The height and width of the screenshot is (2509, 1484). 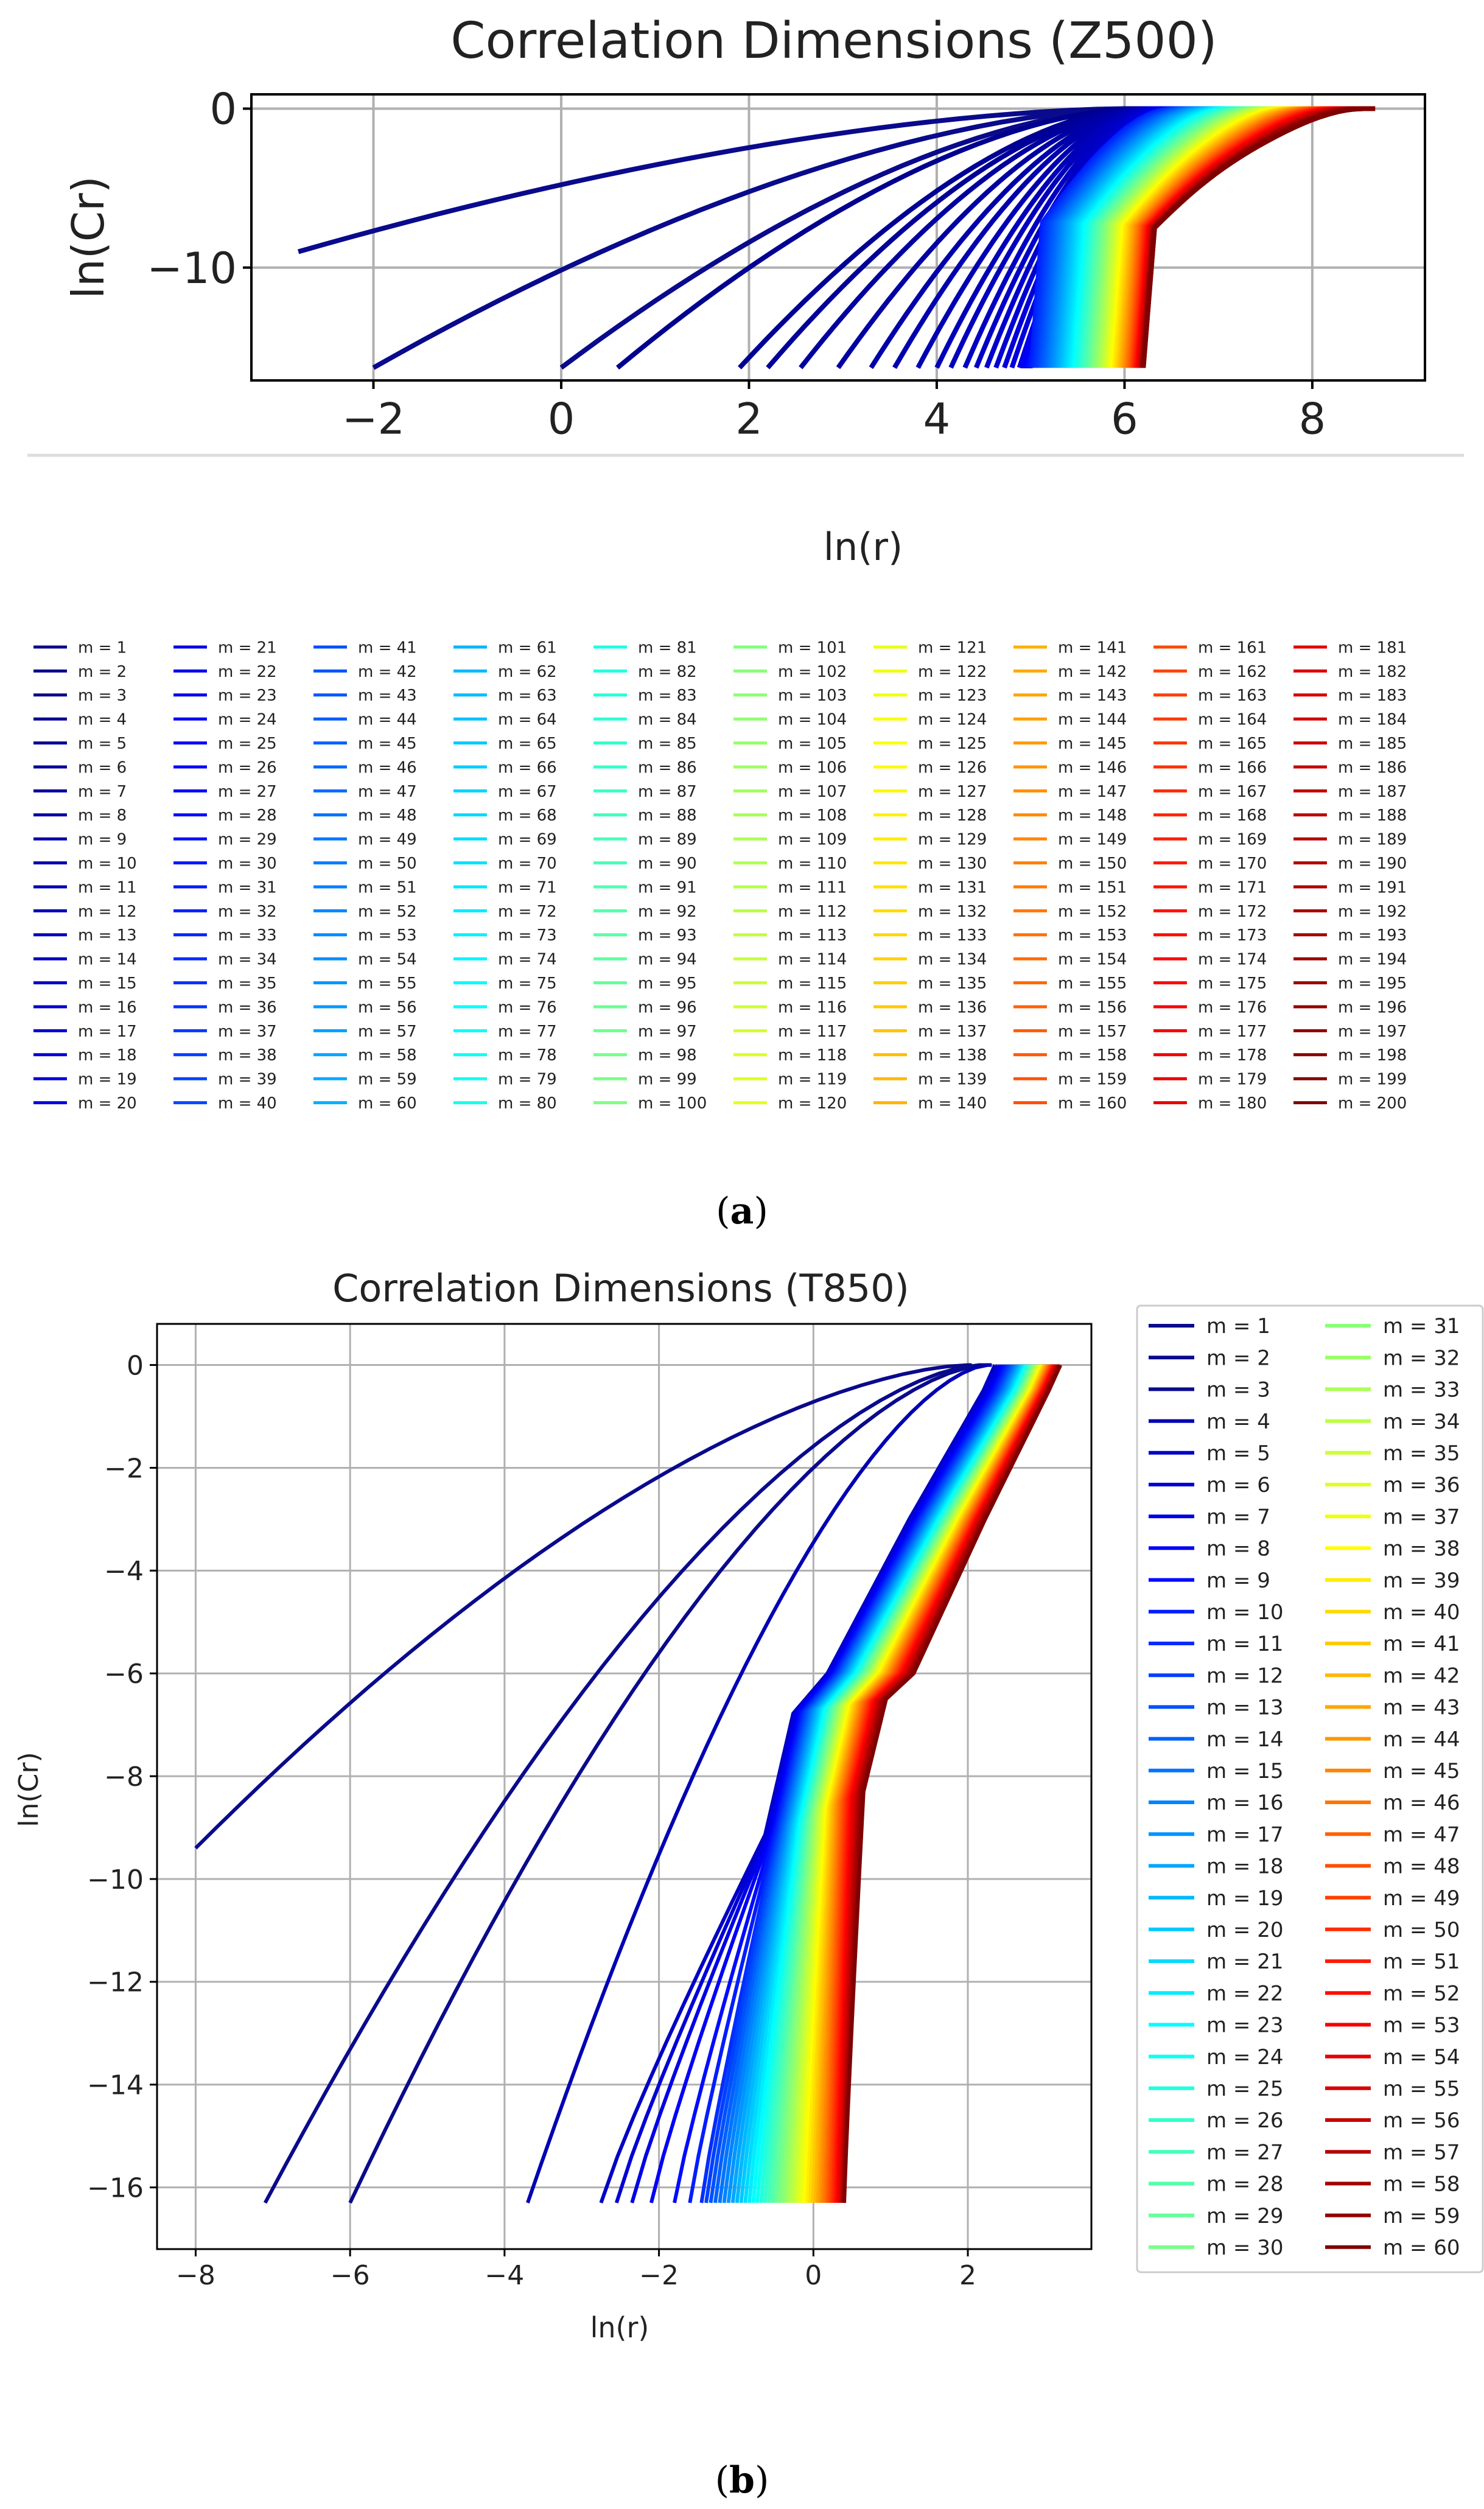 I want to click on z500-legend-label: m = 177, so click(x=1232, y=1032).